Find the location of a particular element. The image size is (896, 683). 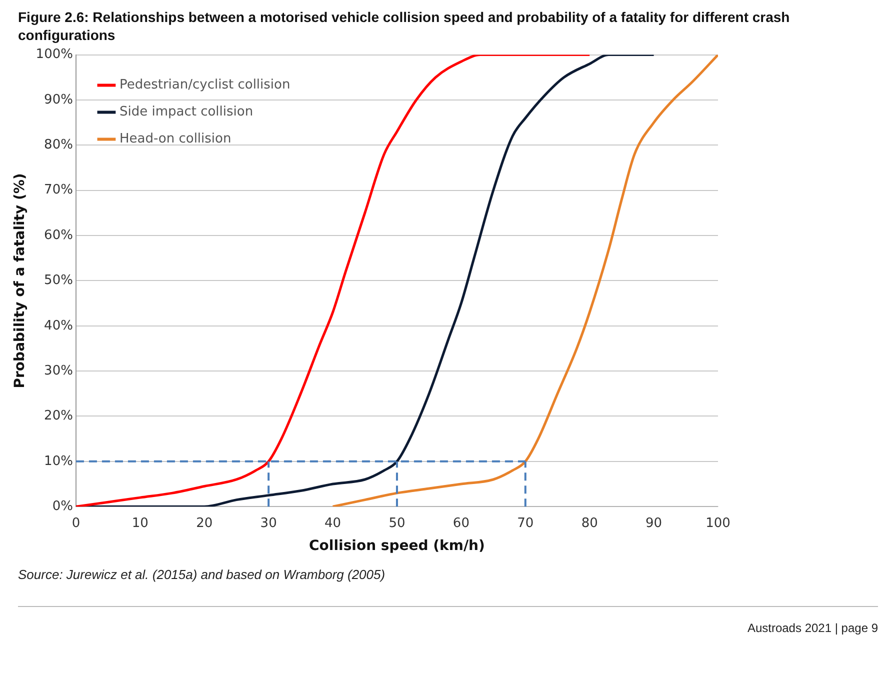

x-tick-label: 10 is located at coordinates (140, 523).